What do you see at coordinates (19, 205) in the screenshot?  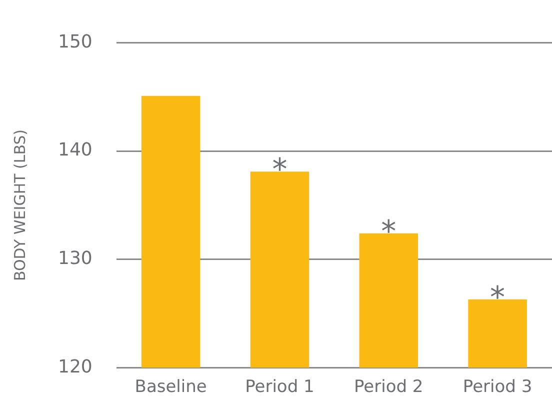 I see `y-axis-title: BODY WEIGHT (LBS)` at bounding box center [19, 205].